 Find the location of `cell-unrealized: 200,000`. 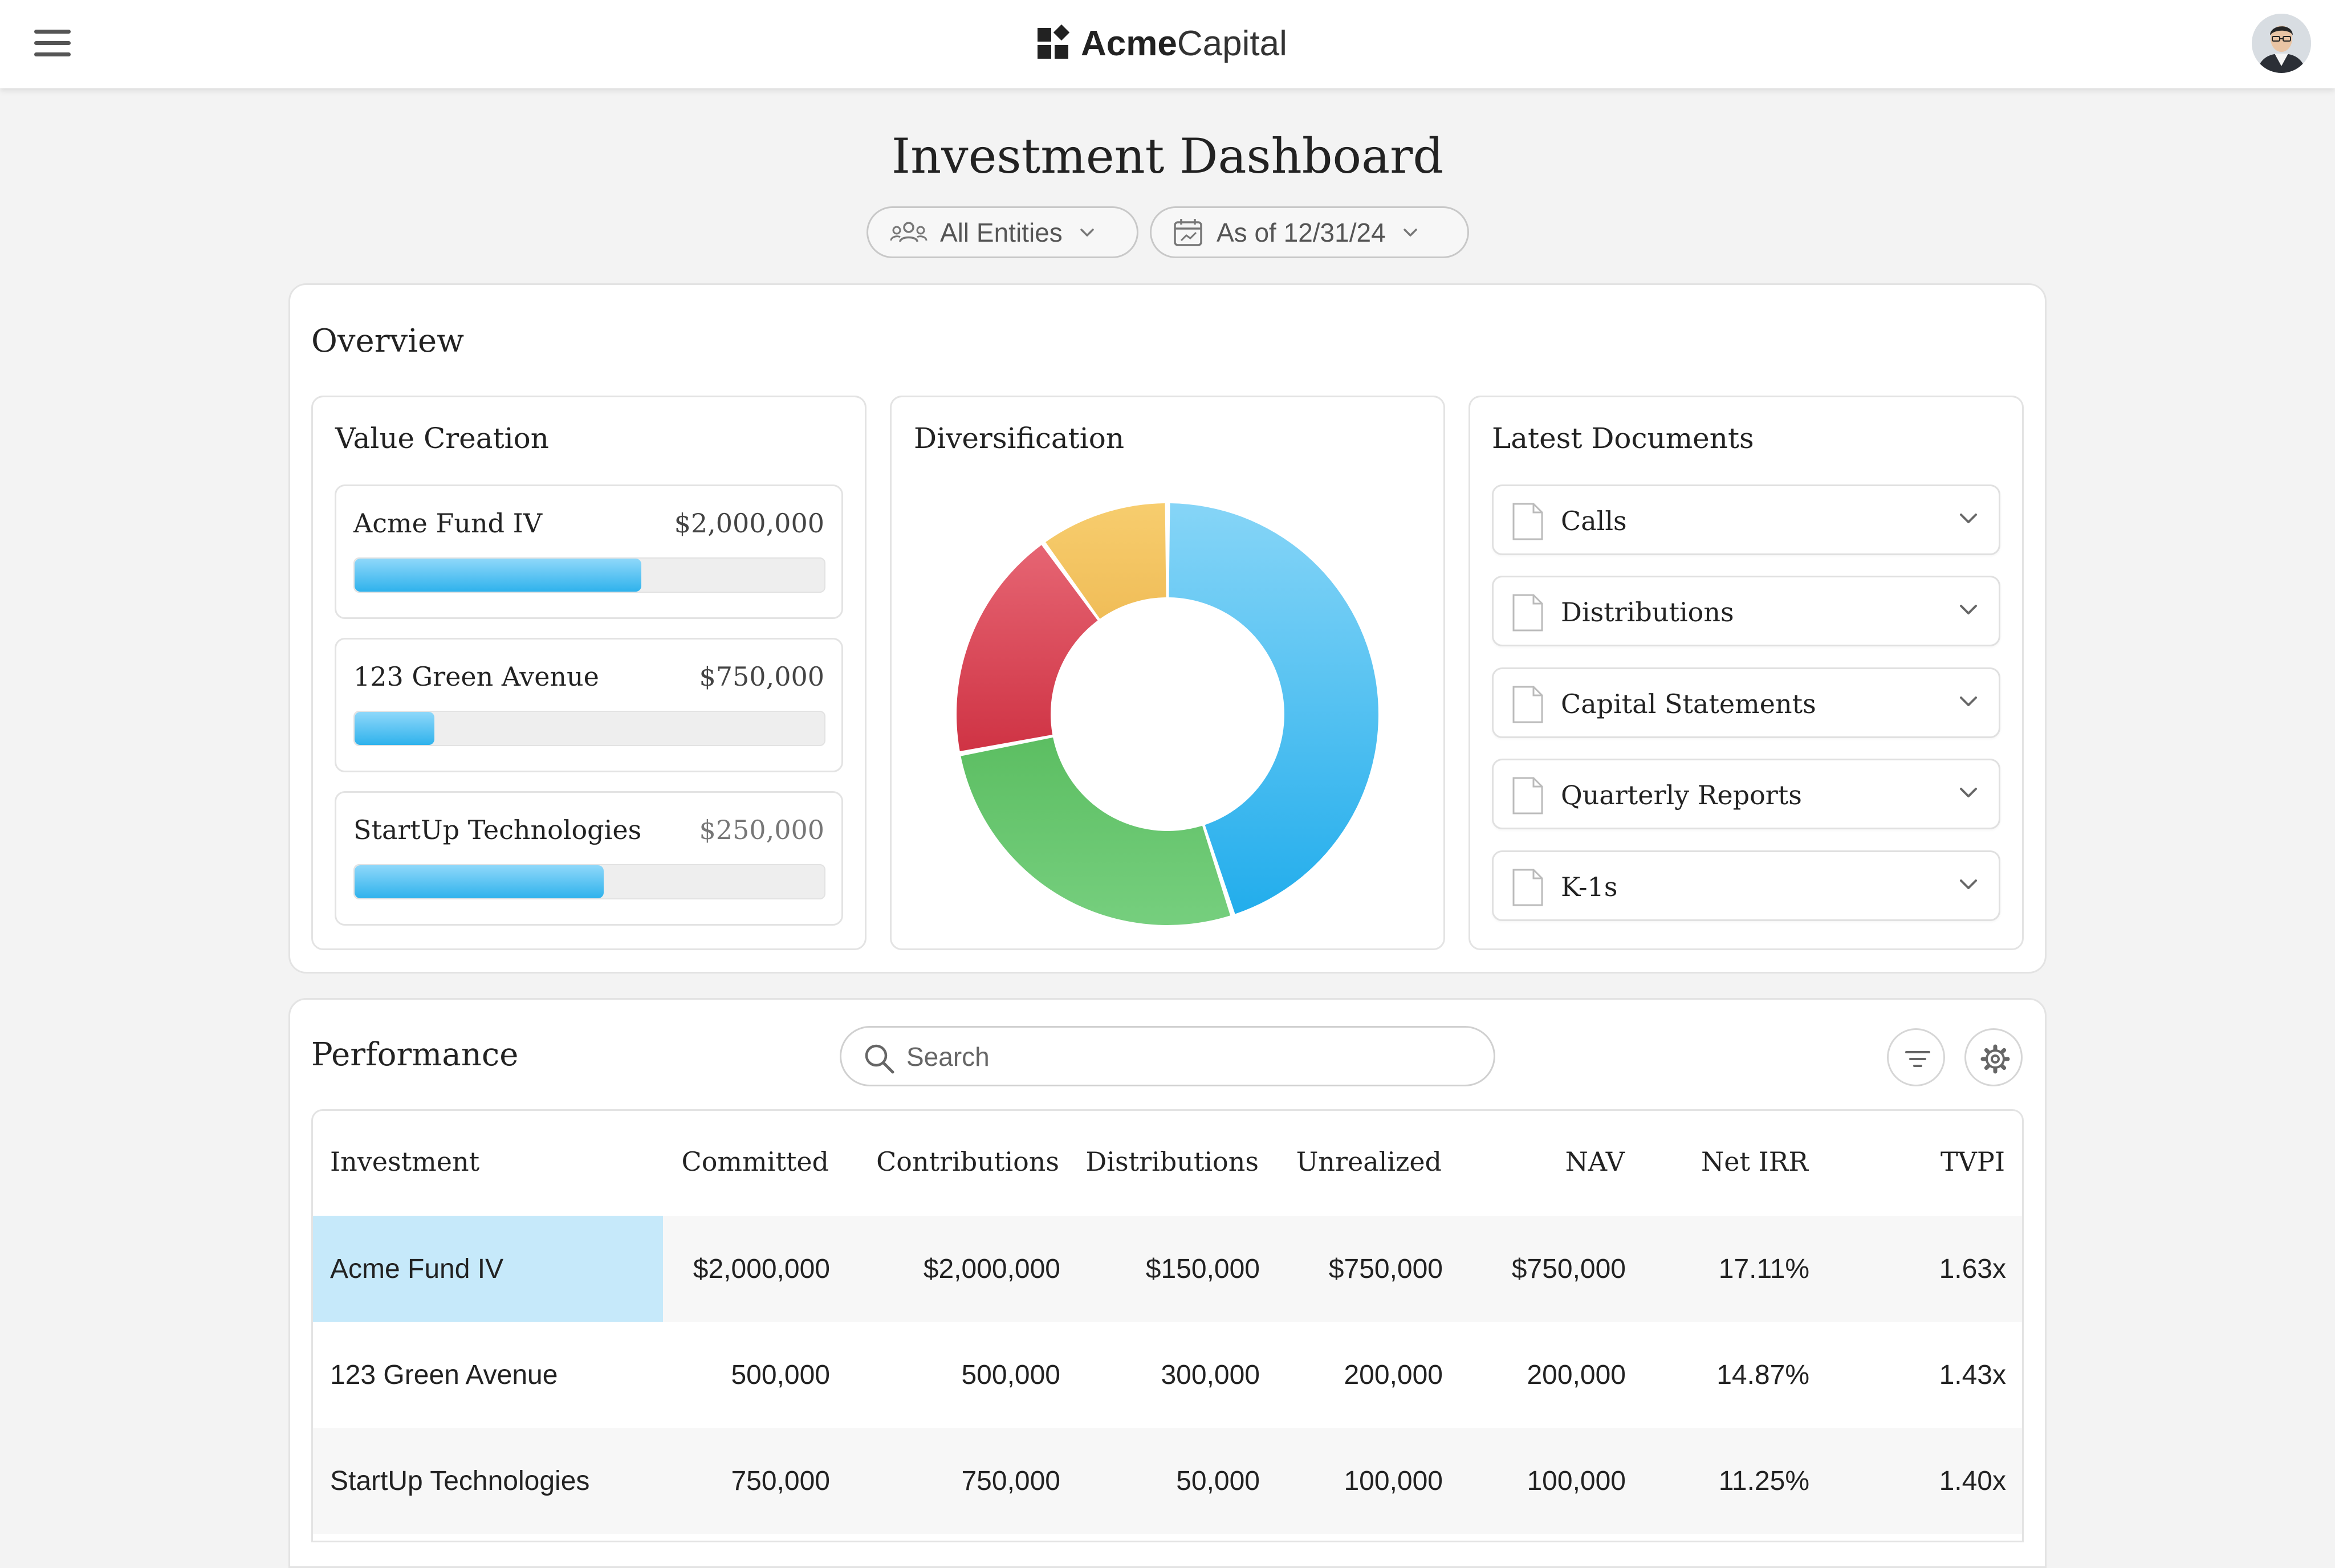

cell-unrealized: 200,000 is located at coordinates (1393, 1375).